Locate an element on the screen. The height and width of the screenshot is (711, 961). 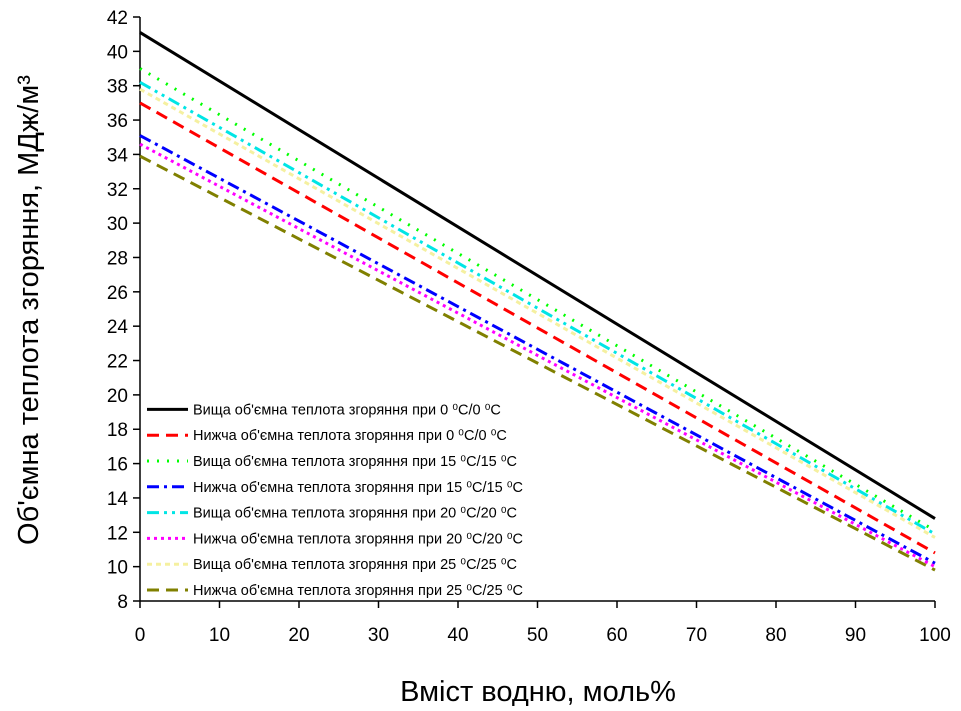
y-tick-label: 20 is located at coordinates (117, 396).